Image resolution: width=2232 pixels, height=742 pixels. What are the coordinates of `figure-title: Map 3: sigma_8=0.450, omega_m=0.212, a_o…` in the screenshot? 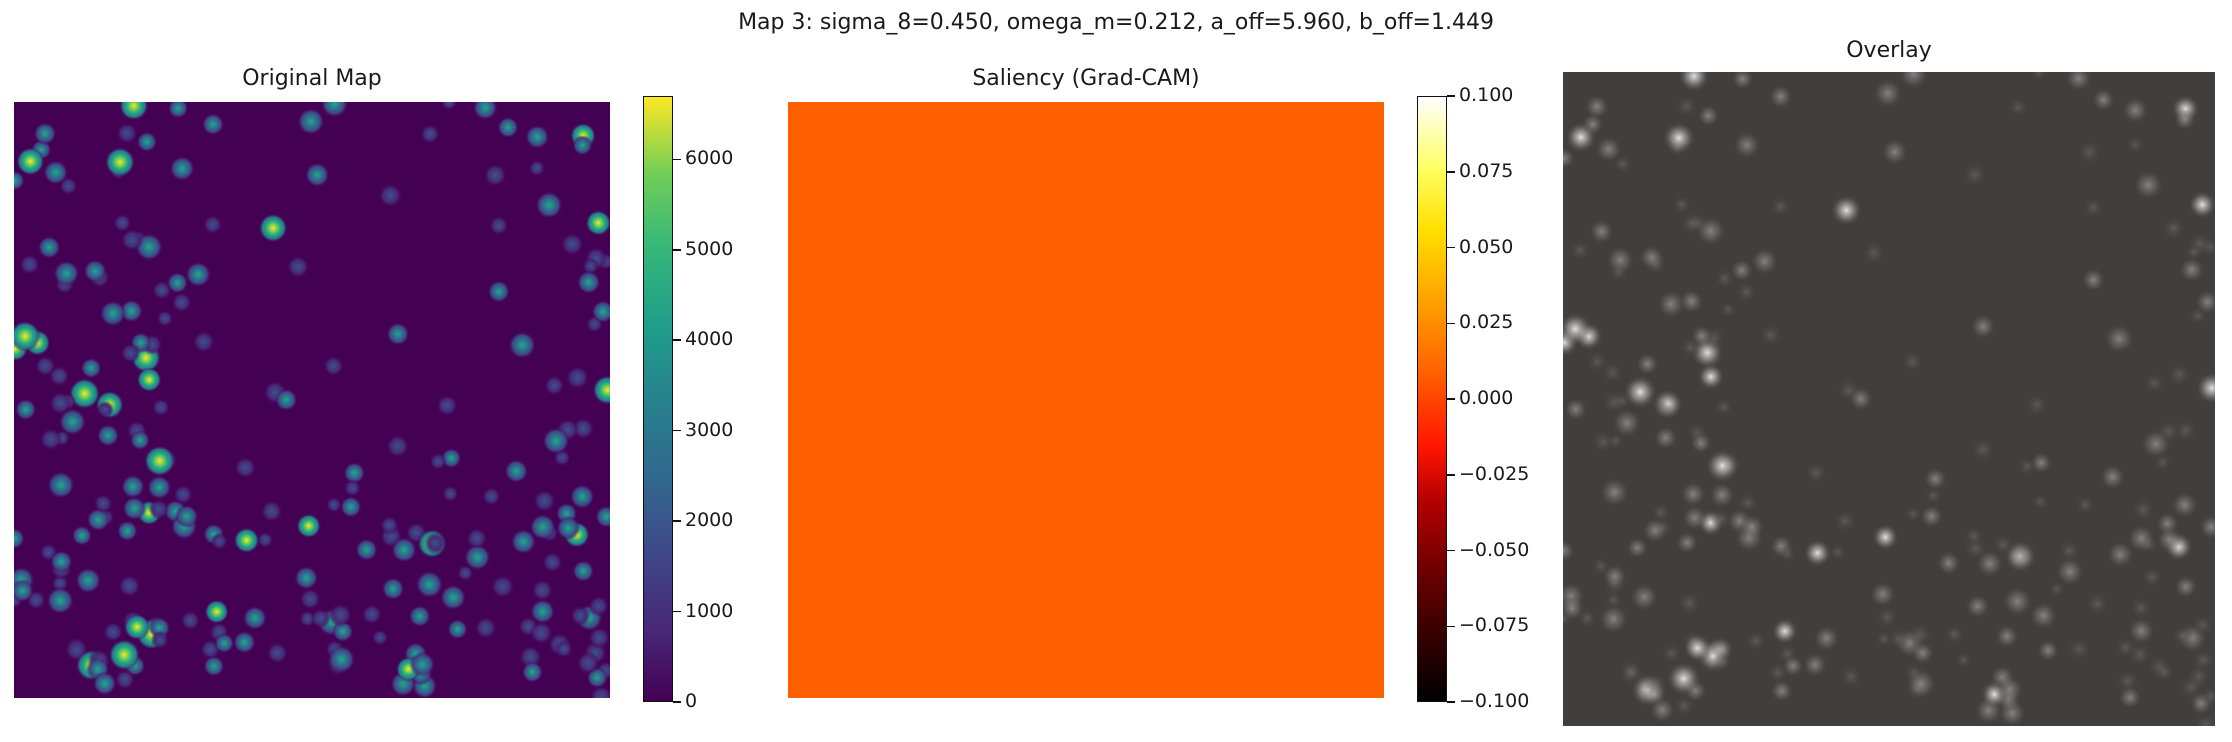 It's located at (1116, 22).